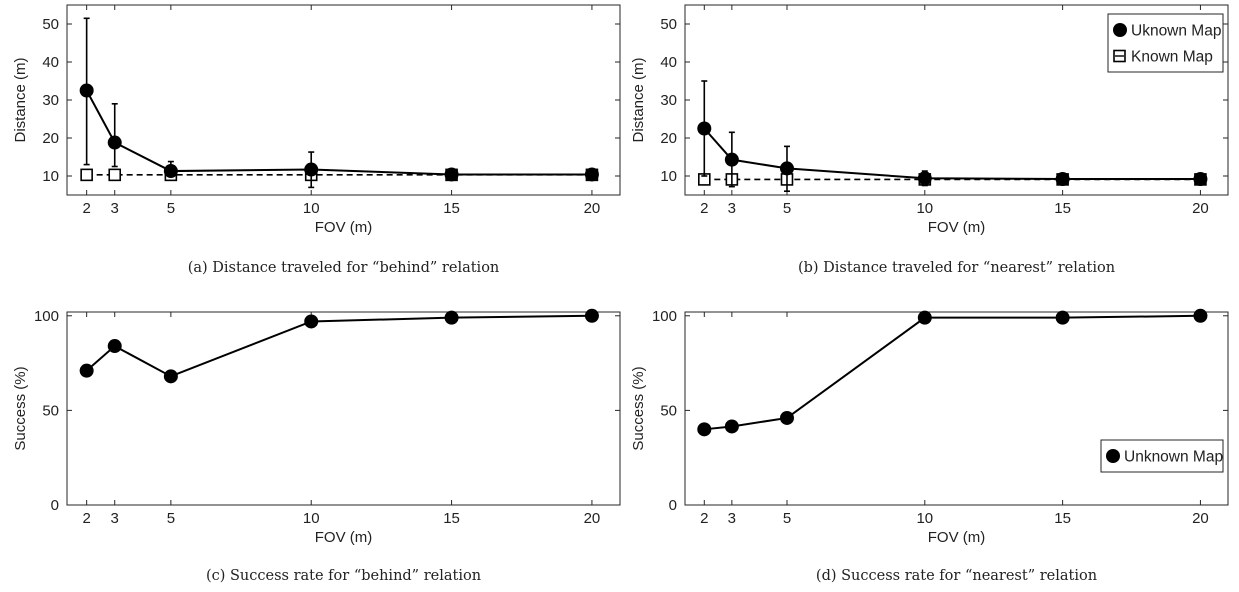 This screenshot has width=1239, height=592. I want to click on legend-label: Unknown Map, so click(1173, 457).